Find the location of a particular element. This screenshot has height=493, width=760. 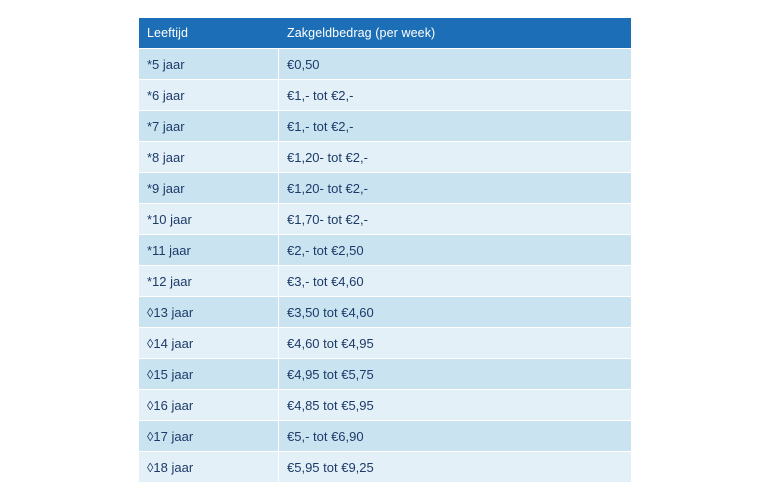

table-row: *12 jaar €3,- tot €4,60 is located at coordinates (385, 280).